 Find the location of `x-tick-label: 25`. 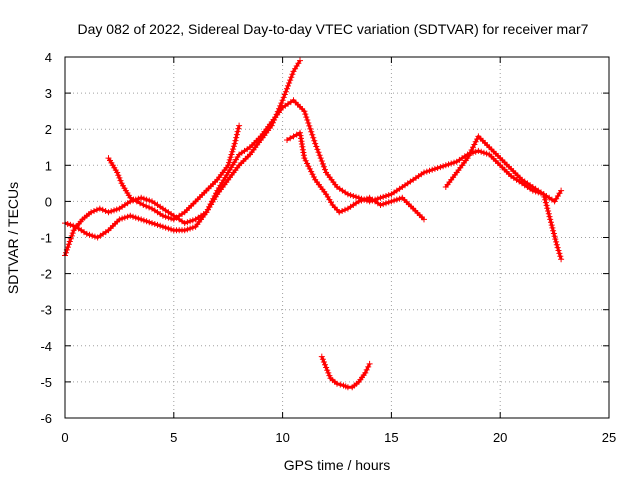

x-tick-label: 25 is located at coordinates (609, 437).